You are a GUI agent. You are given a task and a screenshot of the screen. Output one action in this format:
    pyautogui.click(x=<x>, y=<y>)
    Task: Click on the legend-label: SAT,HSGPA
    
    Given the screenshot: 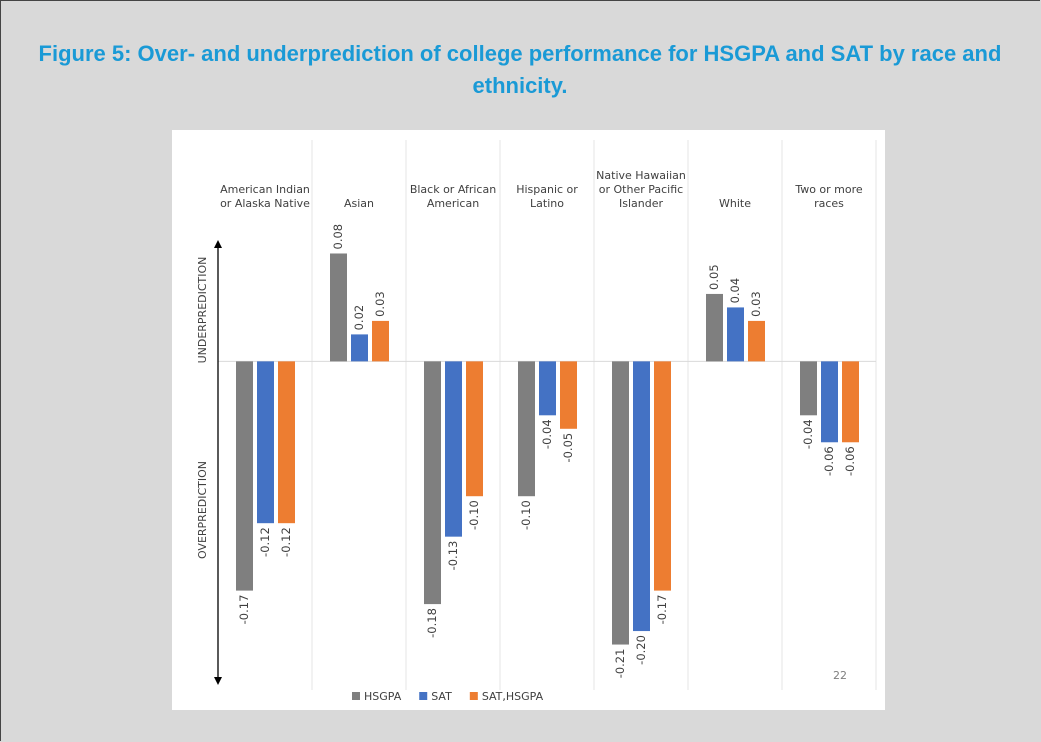 What is the action you would take?
    pyautogui.click(x=513, y=696)
    